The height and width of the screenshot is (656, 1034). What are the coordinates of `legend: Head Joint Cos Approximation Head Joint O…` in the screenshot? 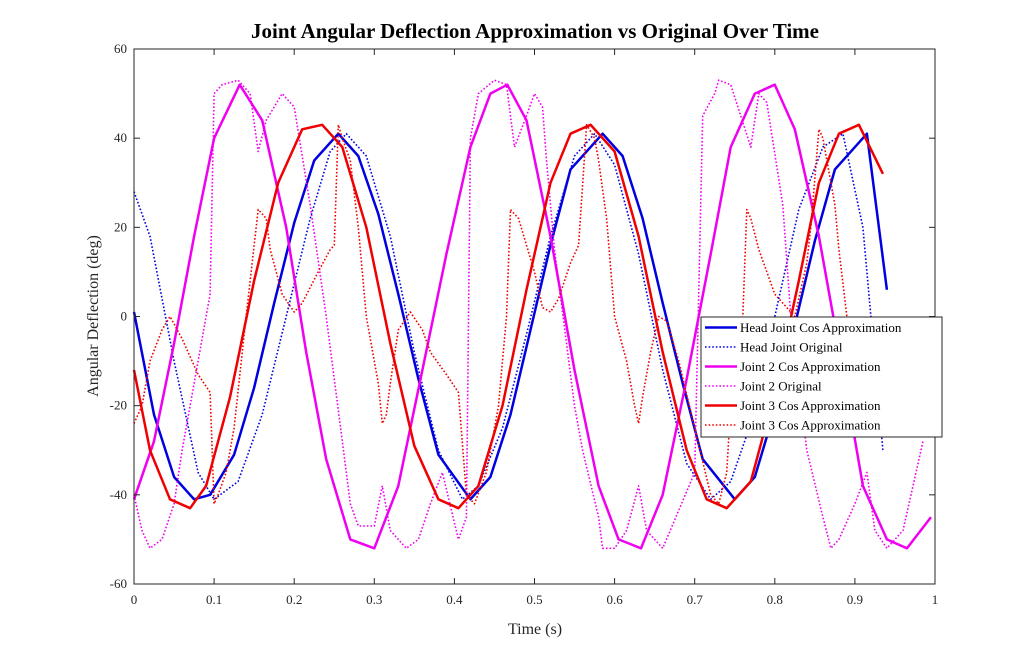 It's located at (821, 377).